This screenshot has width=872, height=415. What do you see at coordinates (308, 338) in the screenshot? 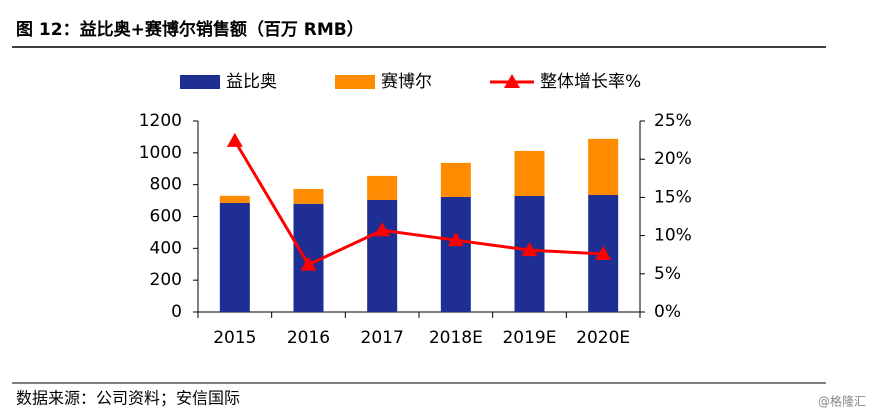
I see `x-tick-label: 2016` at bounding box center [308, 338].